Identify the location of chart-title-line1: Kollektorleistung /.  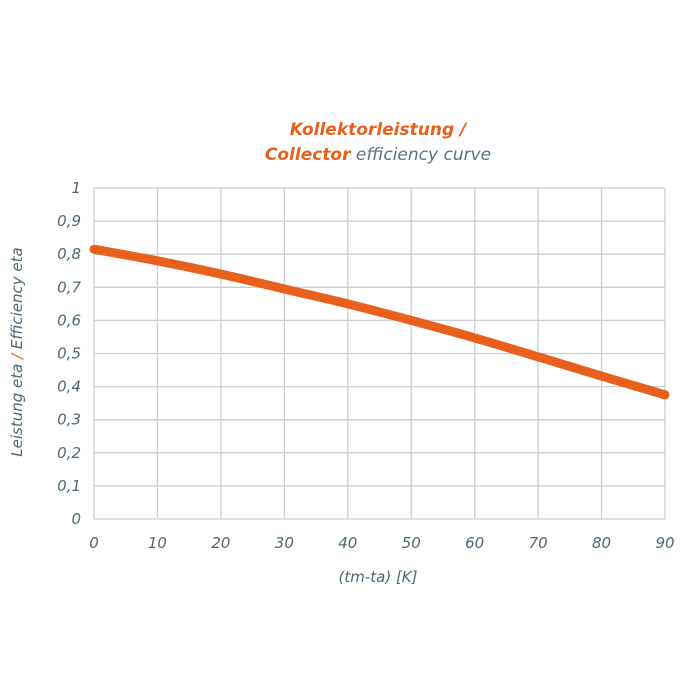
(379, 130).